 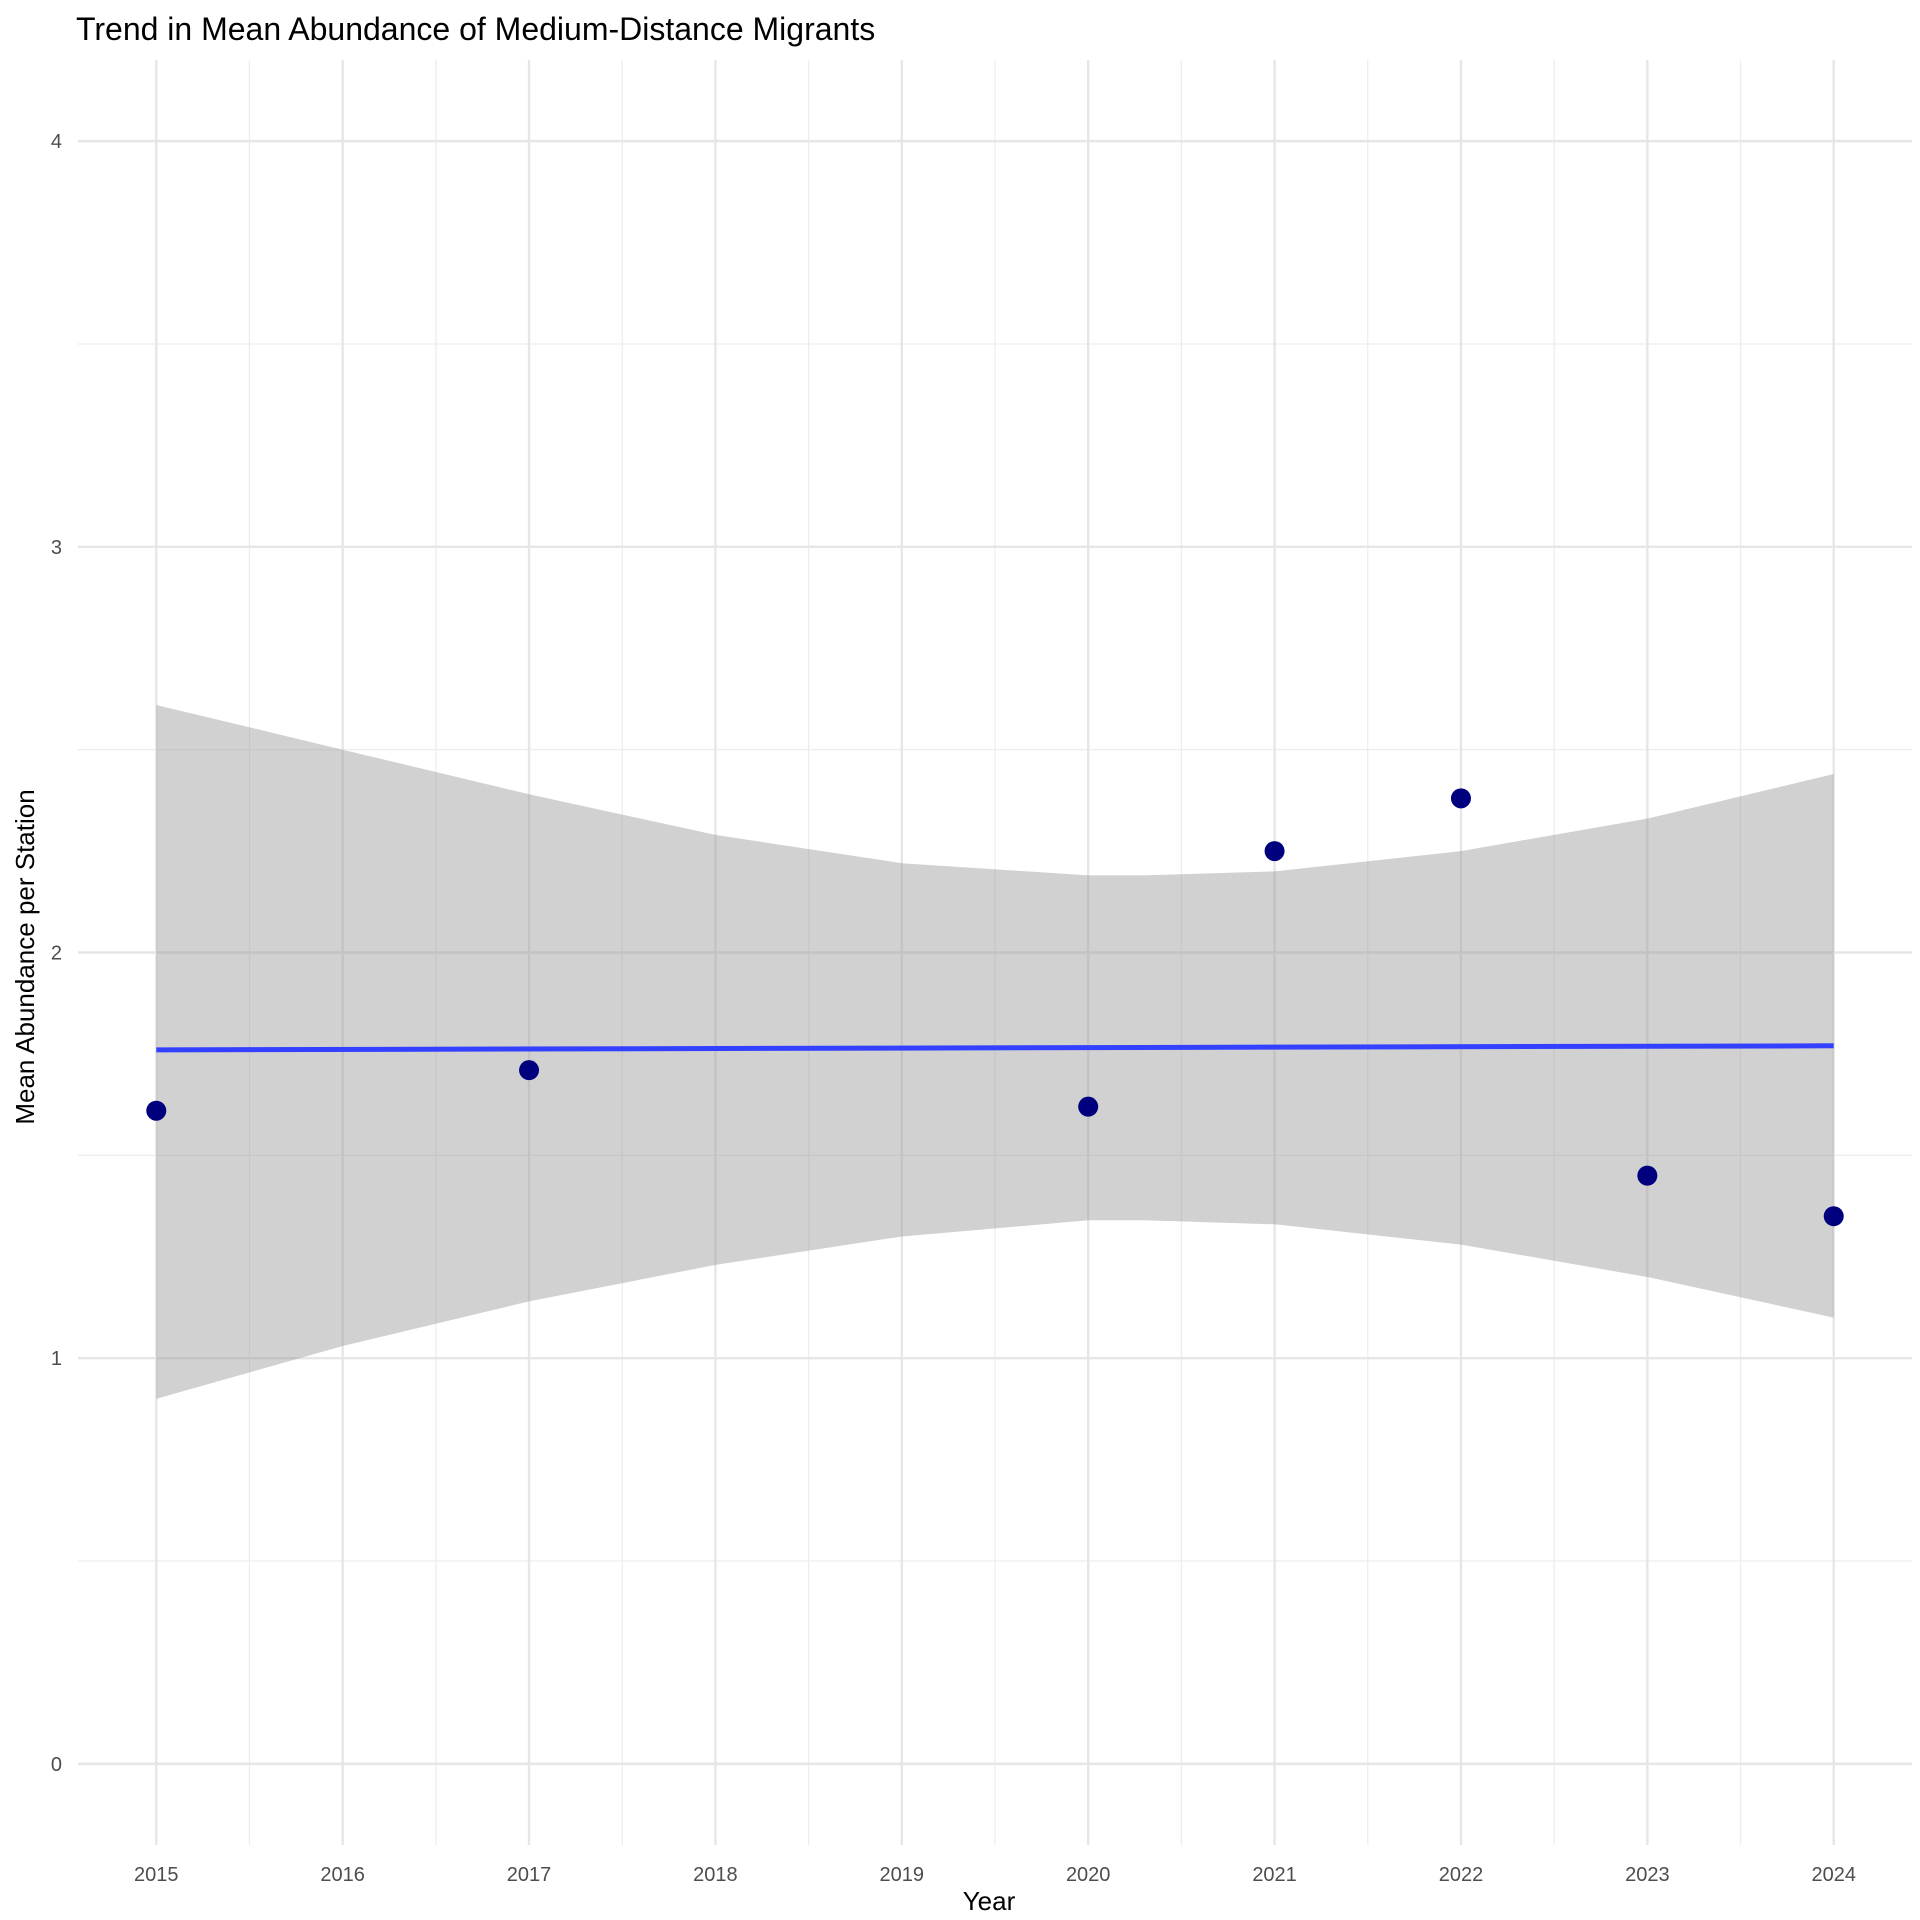 I want to click on x-tick-label: 2017, so click(x=529, y=1875).